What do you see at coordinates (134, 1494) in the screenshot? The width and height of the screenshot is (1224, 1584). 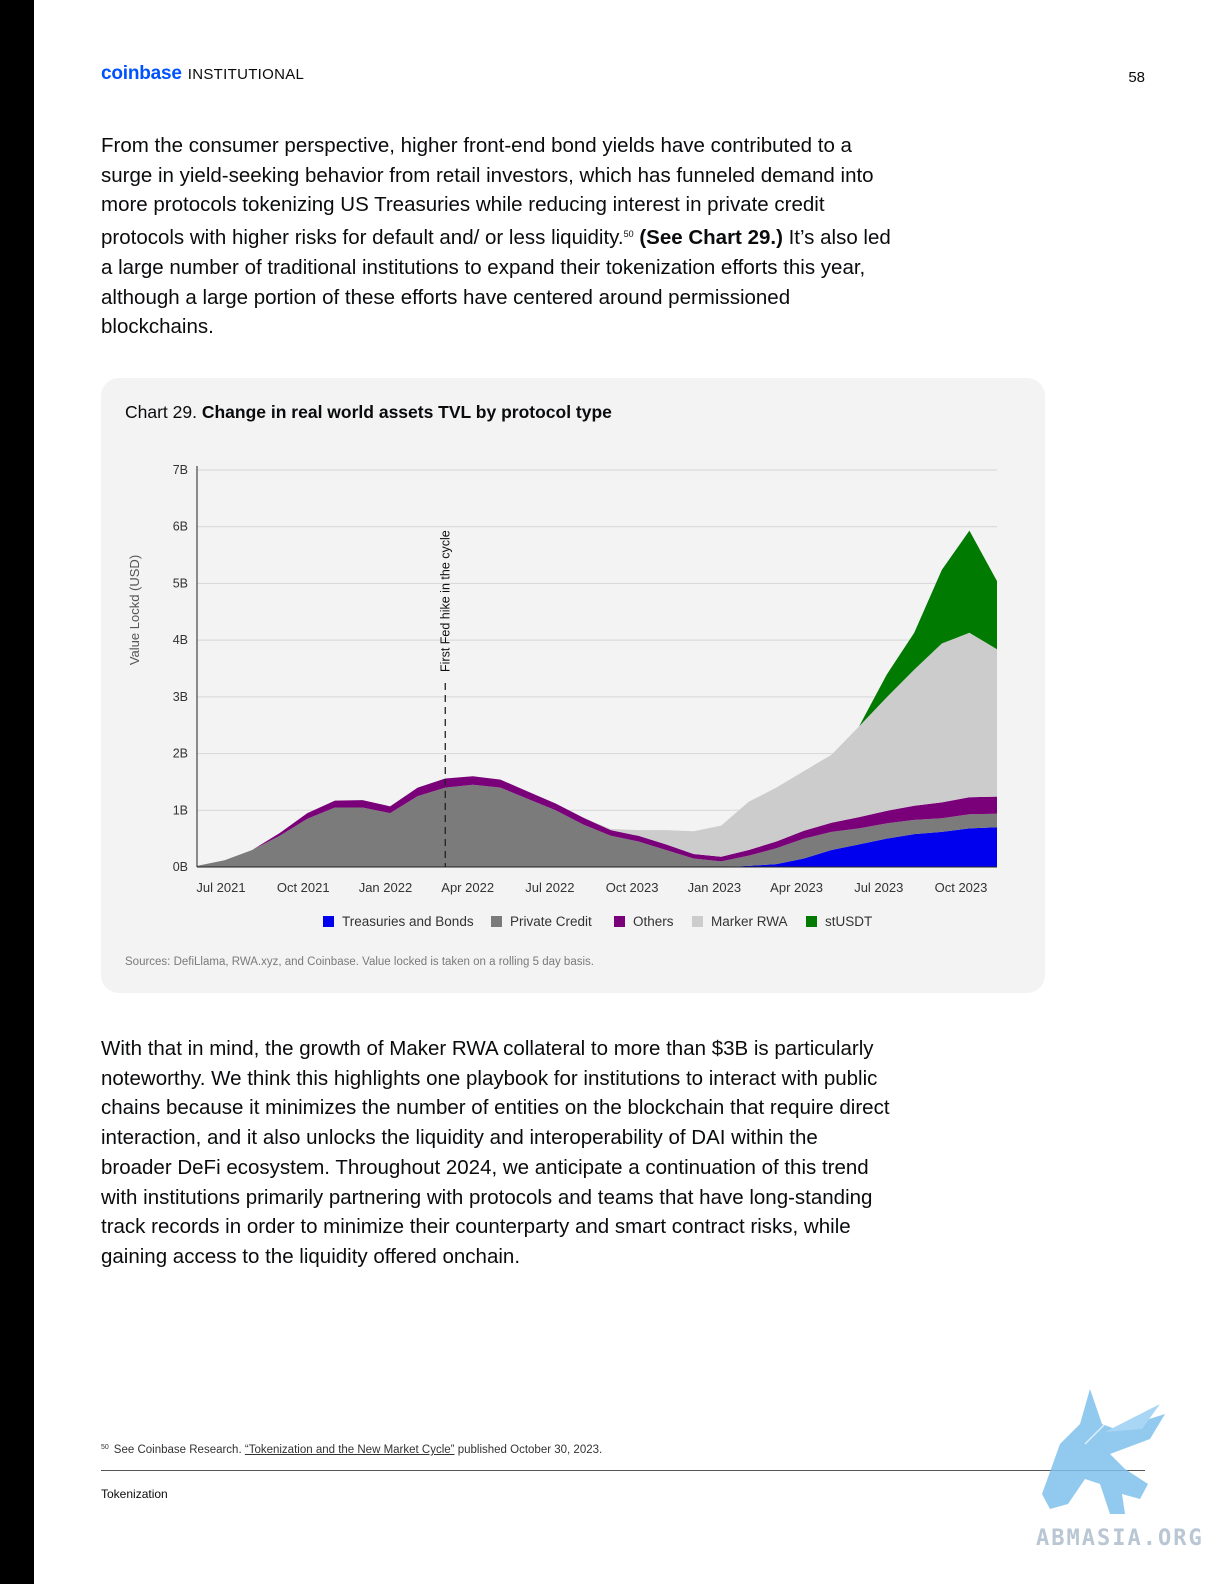 I see `footer-section-label: Tokenization` at bounding box center [134, 1494].